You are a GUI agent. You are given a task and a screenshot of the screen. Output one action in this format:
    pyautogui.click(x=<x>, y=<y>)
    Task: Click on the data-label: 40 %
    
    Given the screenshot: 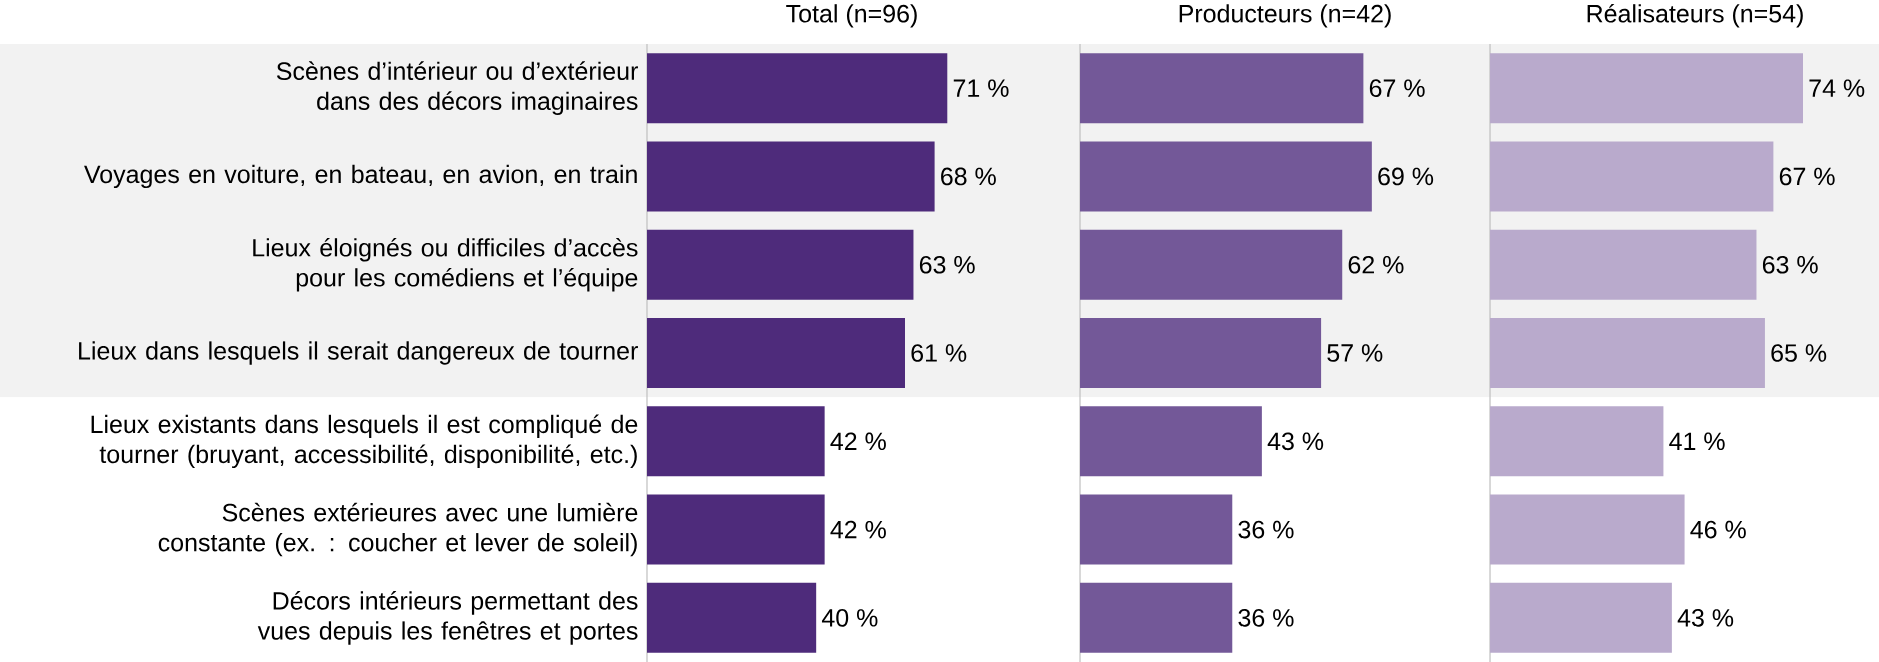 What is the action you would take?
    pyautogui.click(x=849, y=618)
    